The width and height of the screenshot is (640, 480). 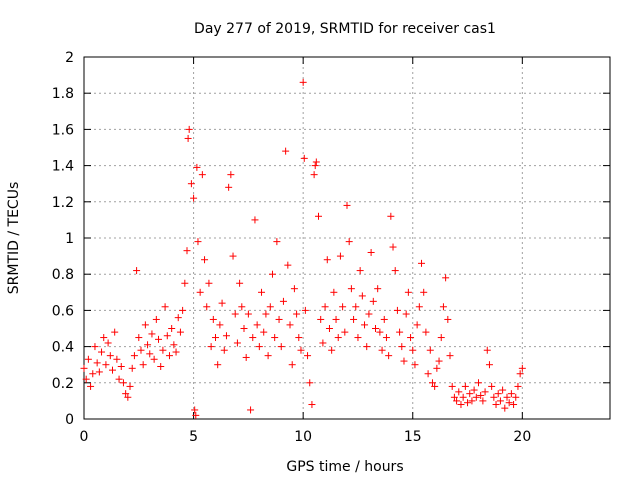 What do you see at coordinates (63, 130) in the screenshot?
I see `y-tick-label: 1.6` at bounding box center [63, 130].